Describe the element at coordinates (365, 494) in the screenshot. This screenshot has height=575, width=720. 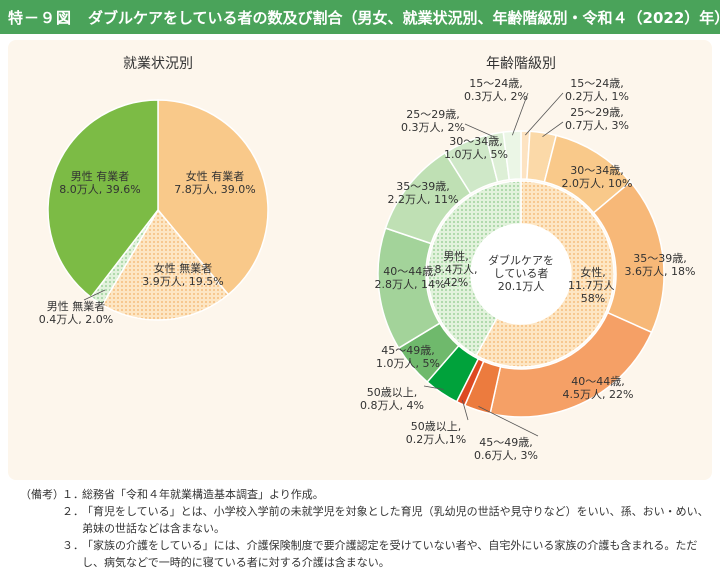
I see `note-1: （備考） １． 総務省「令和４年就業構造基本調査」より作成。` at that location.